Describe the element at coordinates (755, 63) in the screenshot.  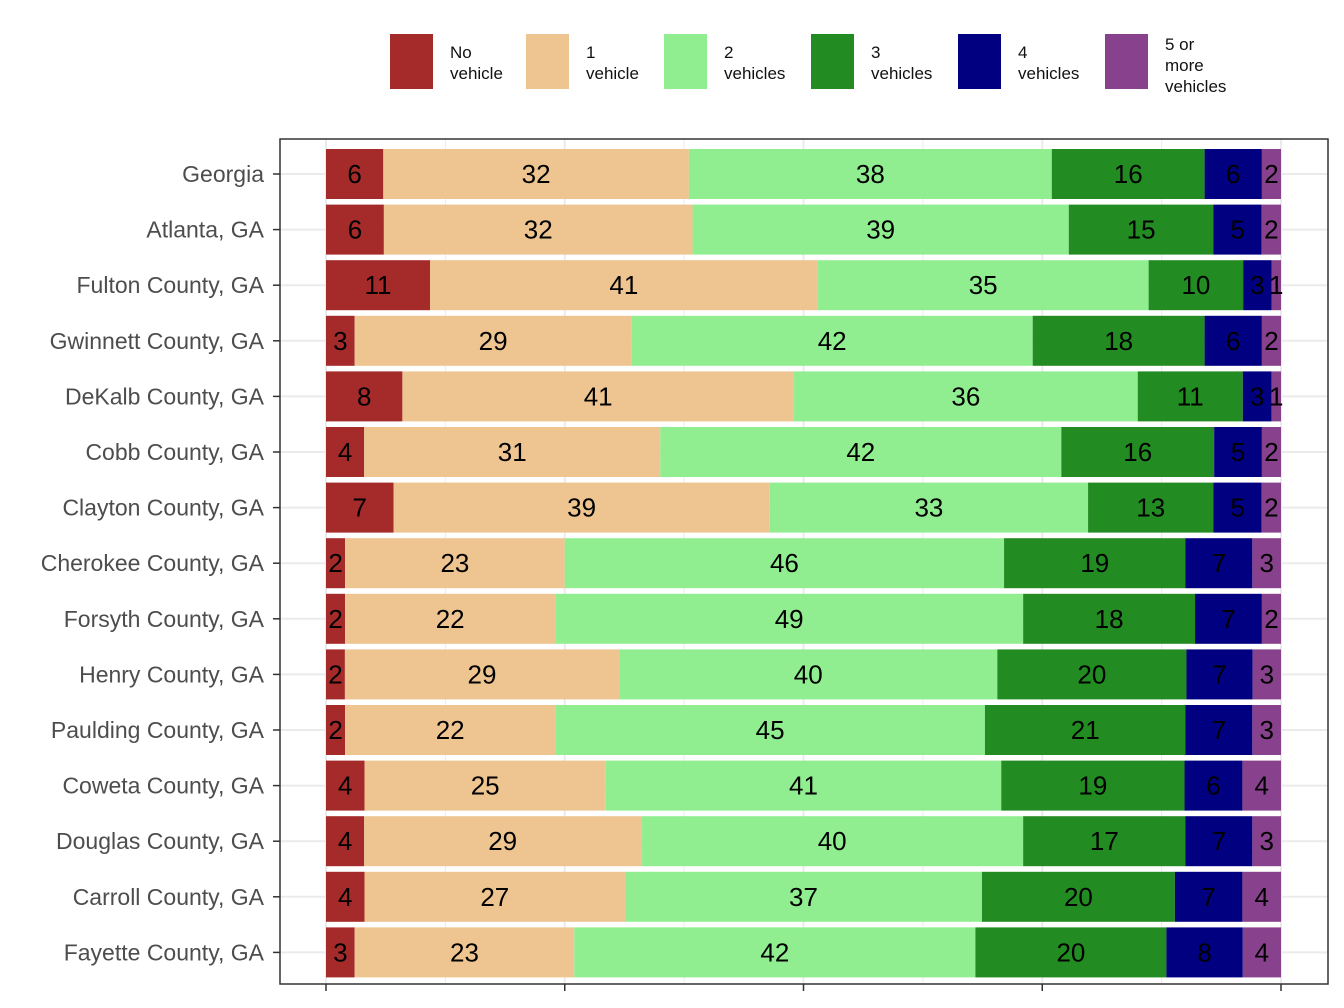
I see `legend-label: 2 vehicles` at that location.